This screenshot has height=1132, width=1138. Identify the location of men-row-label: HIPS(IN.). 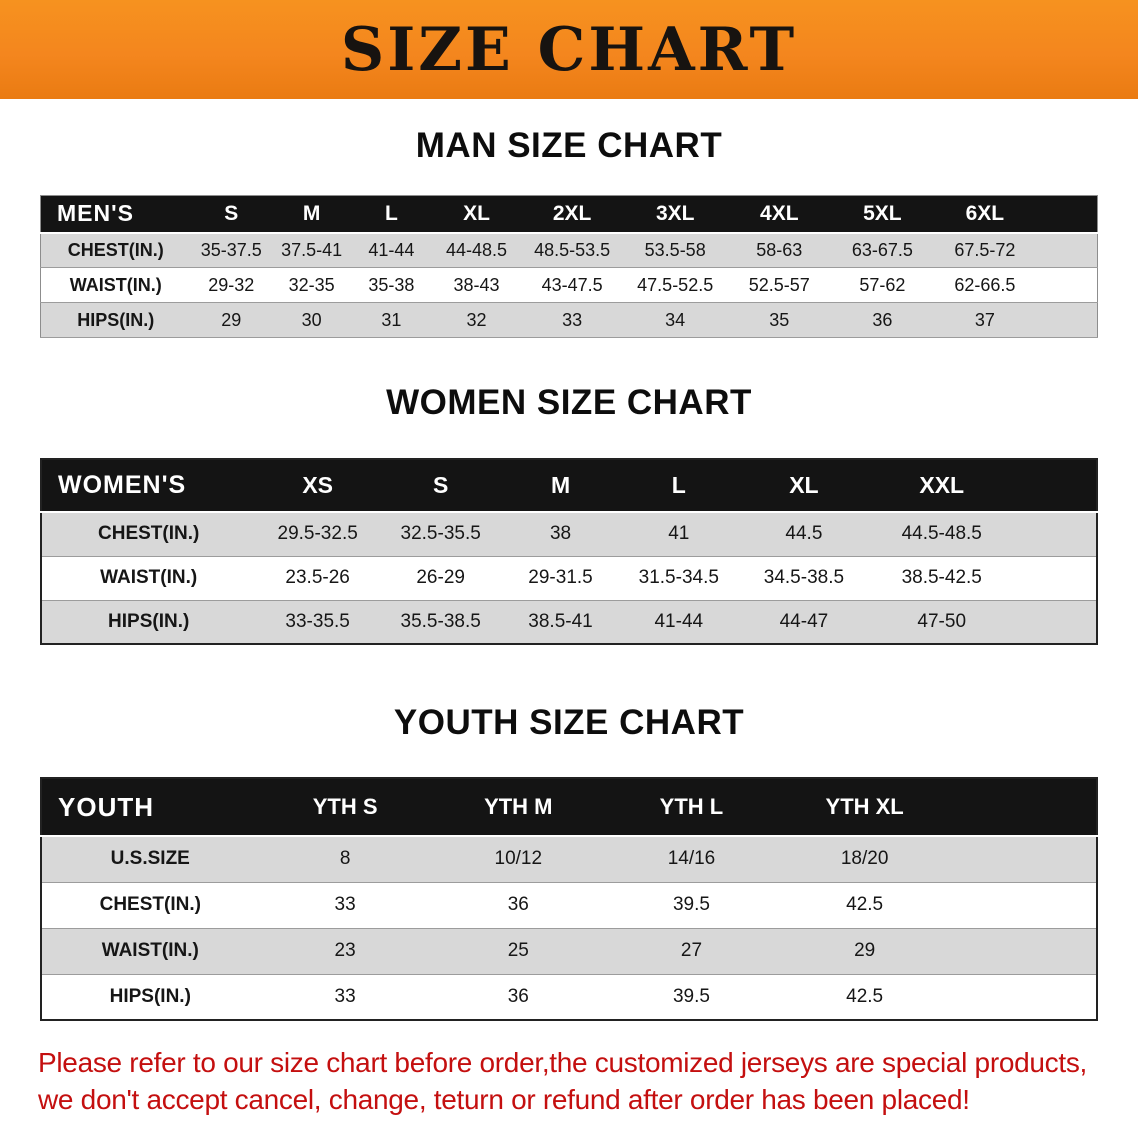
(116, 319).